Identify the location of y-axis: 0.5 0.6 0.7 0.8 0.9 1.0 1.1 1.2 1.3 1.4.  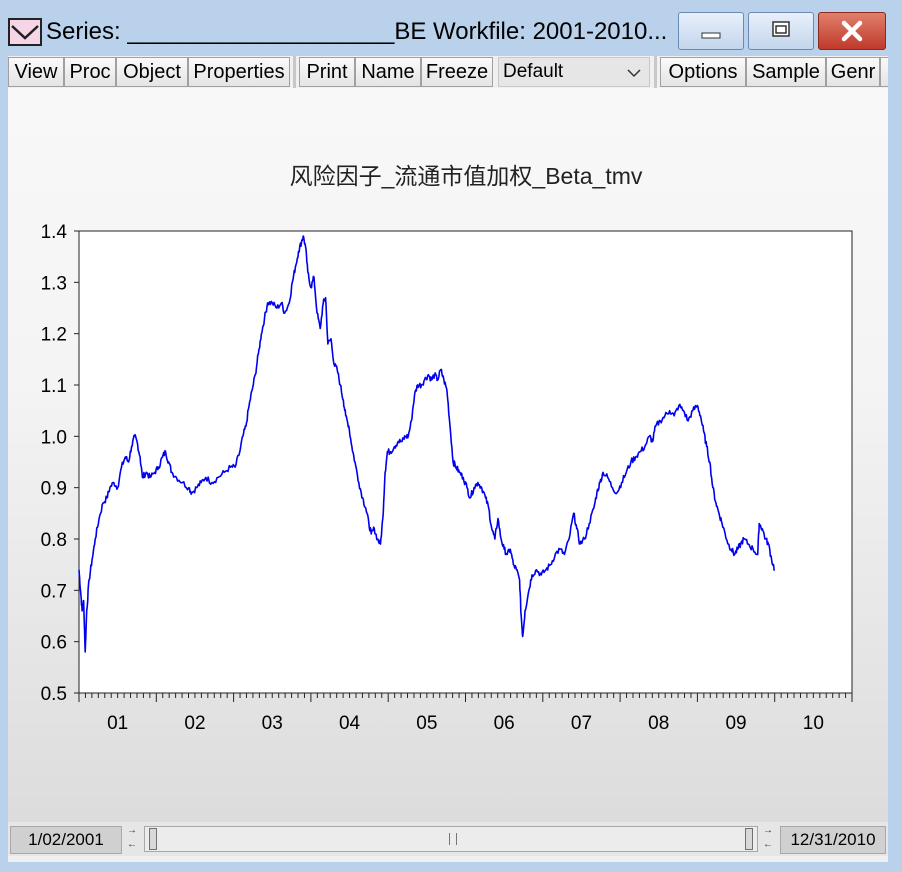
(60, 463).